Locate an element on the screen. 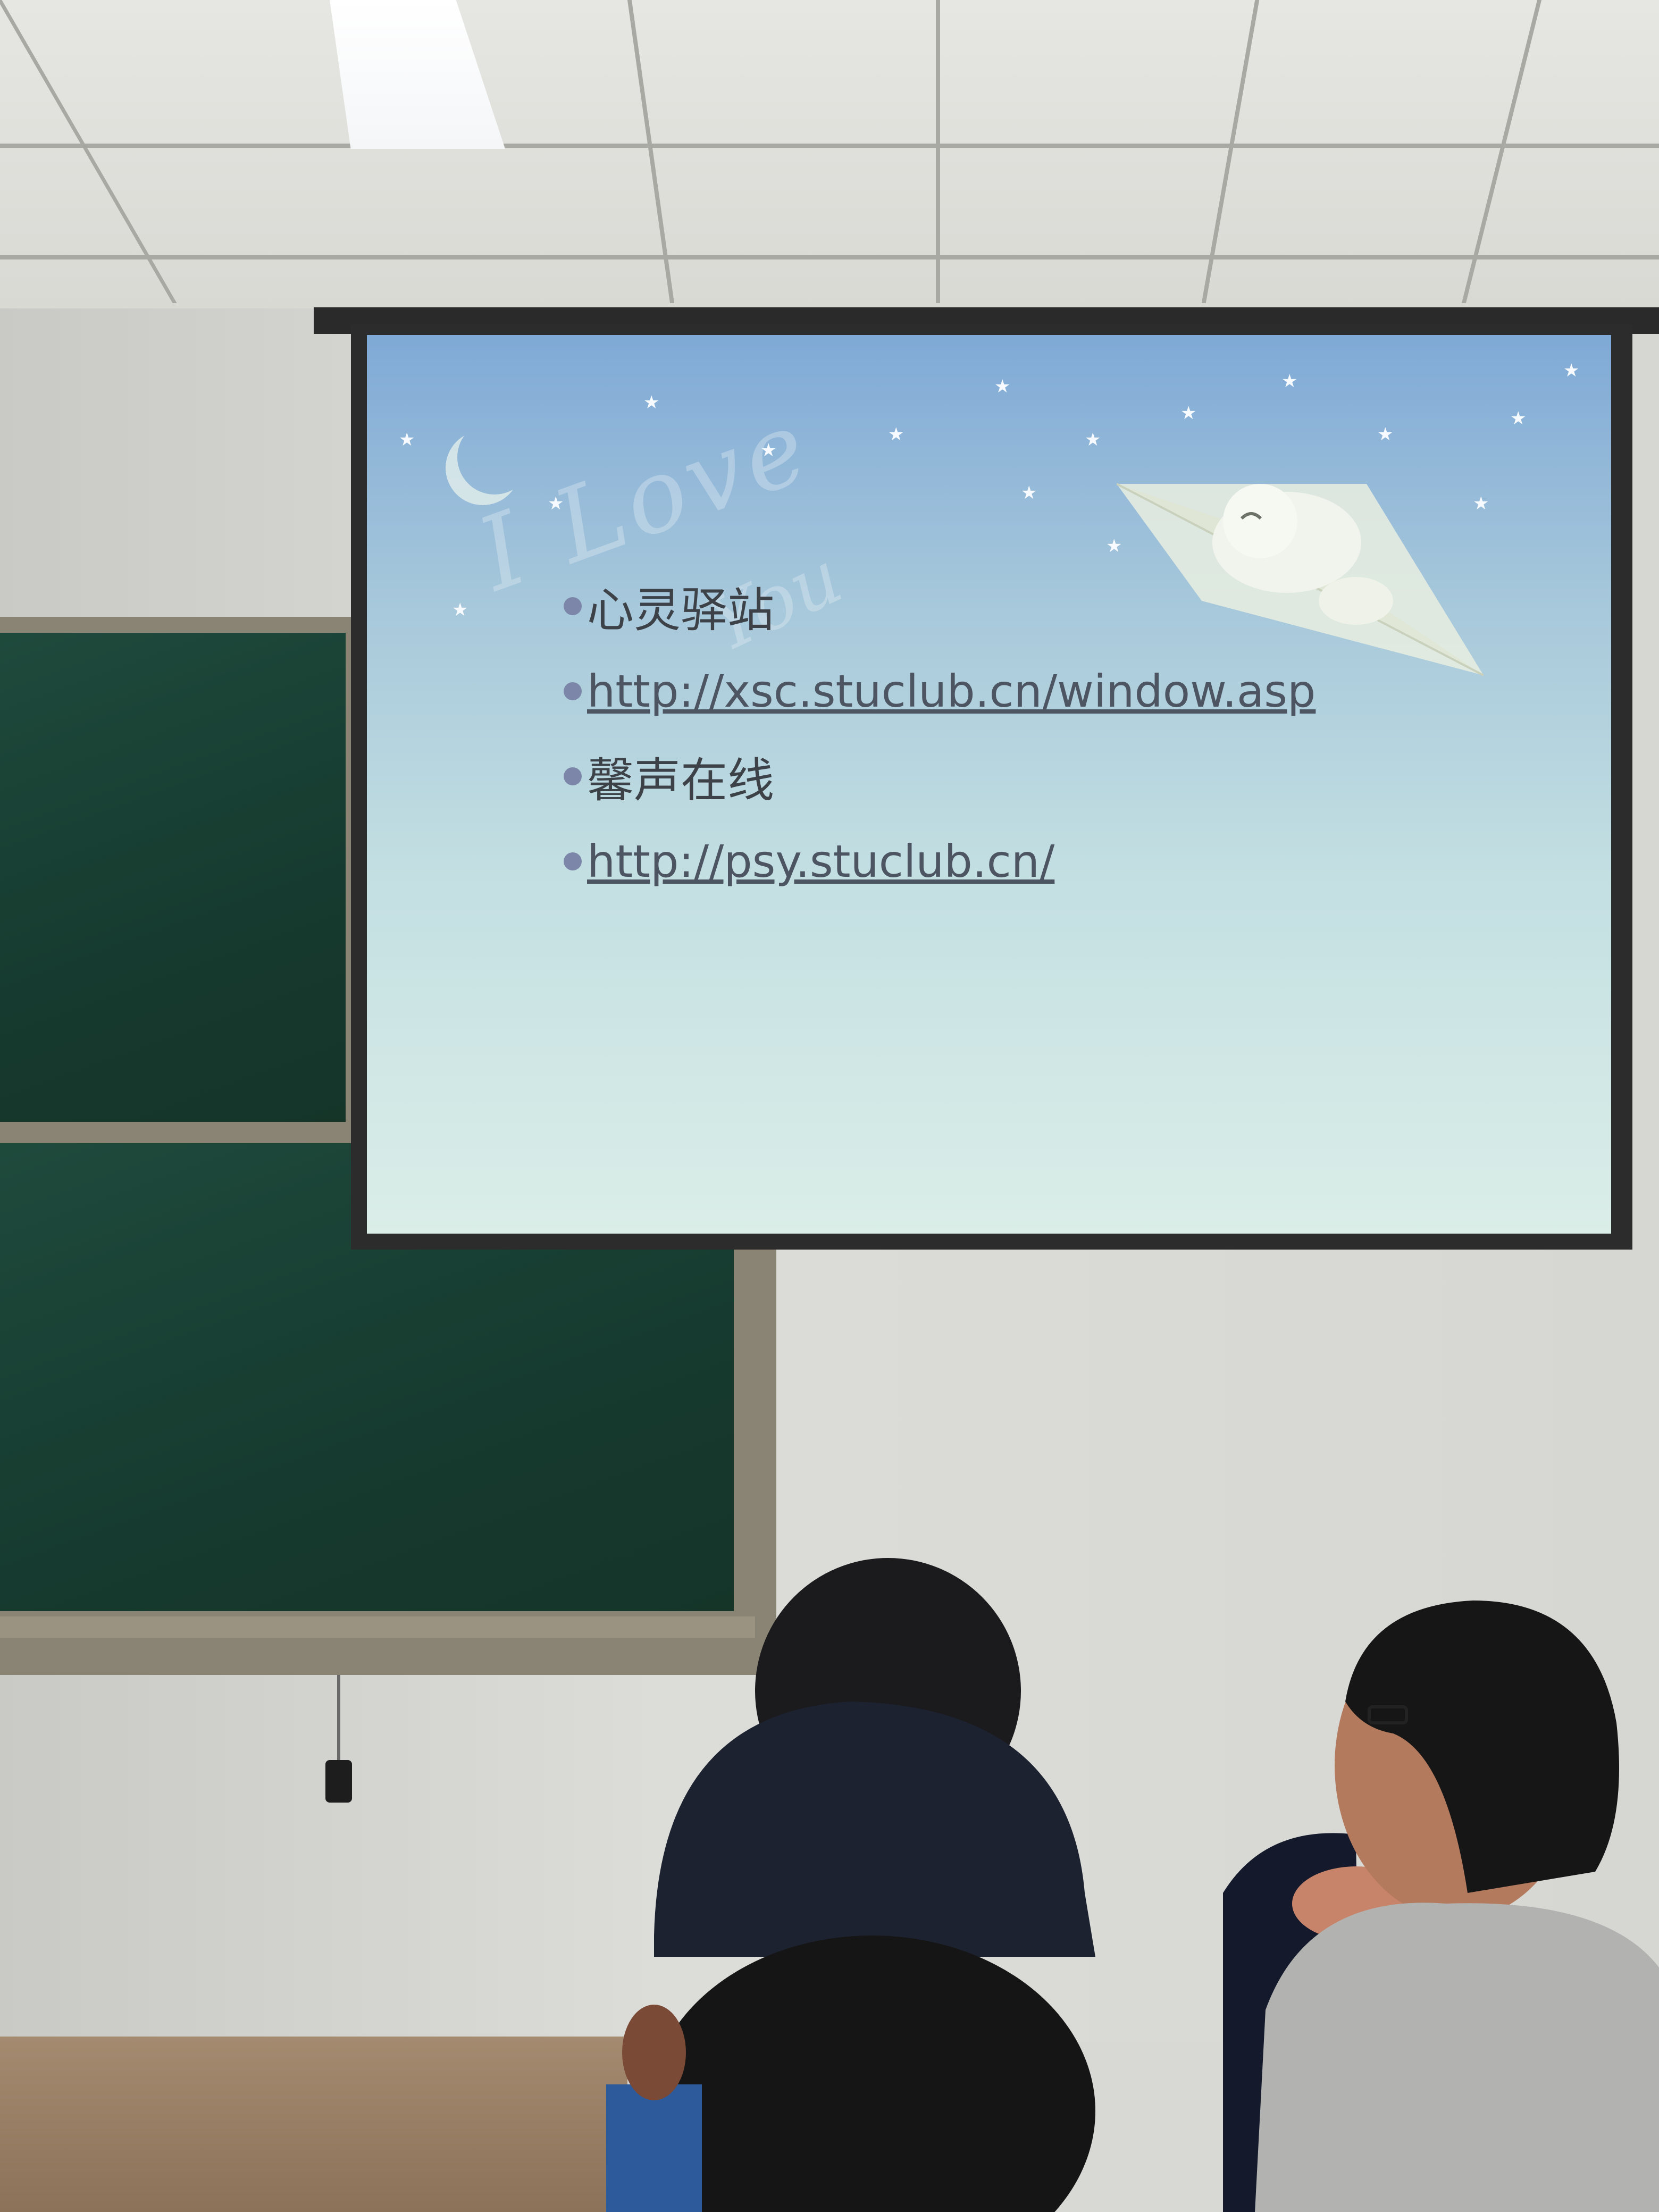 The width and height of the screenshot is (1659, 2212). student-with-glasses is located at coordinates (1441, 1906).